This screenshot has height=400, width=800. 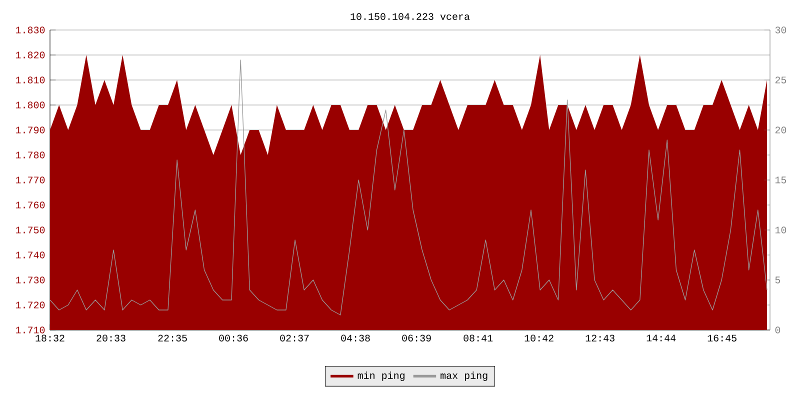 I want to click on x-tick-label: 00:36, so click(x=233, y=338).